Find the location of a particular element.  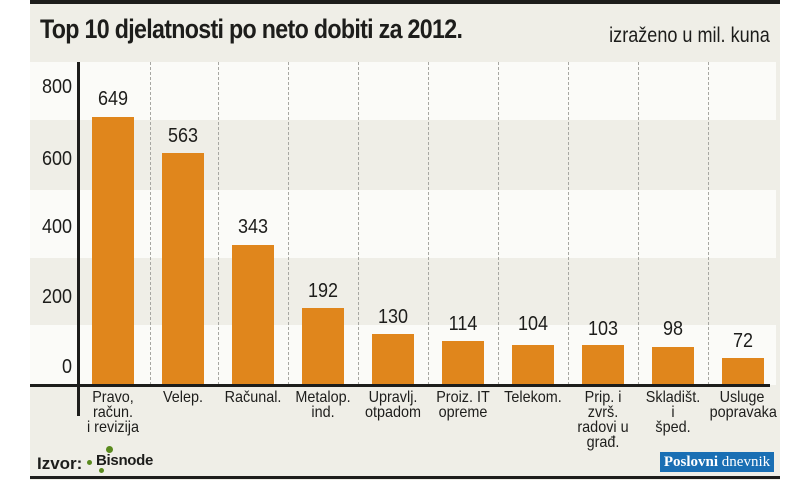

y-tick-label: 200 is located at coordinates (56, 297).